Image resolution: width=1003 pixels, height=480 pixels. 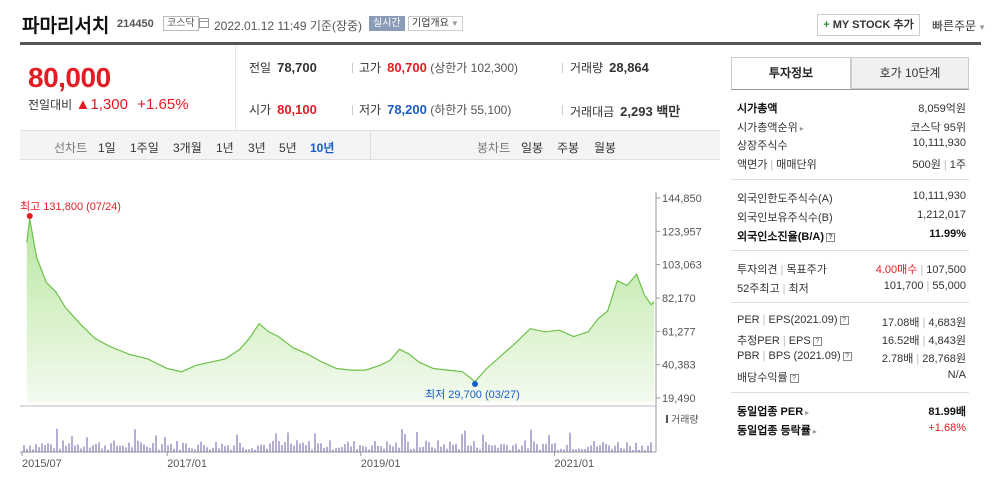 I want to click on stock-code: 214450, so click(x=135, y=24).